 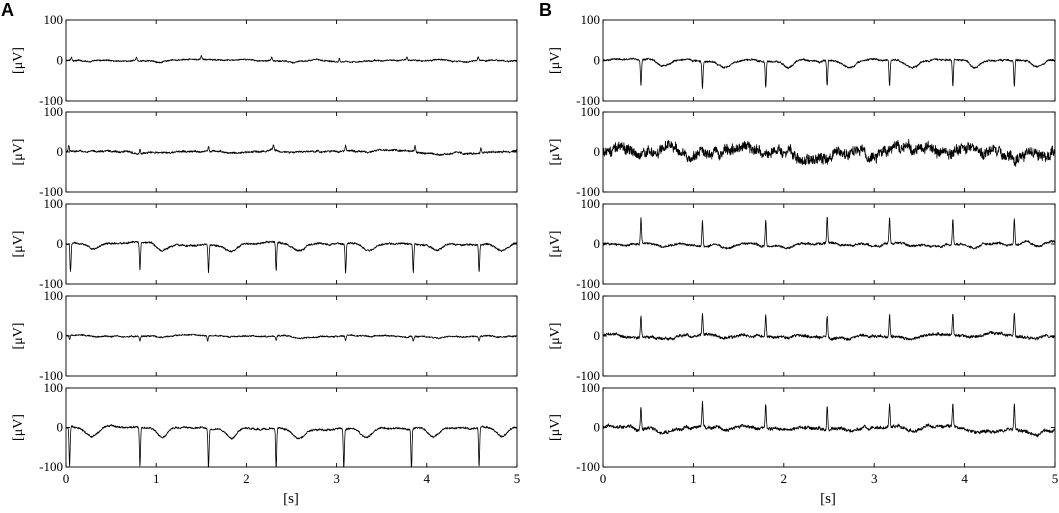 I want to click on trace-panel-b-1: 100 0 -100 [μV], so click(x=802, y=60).